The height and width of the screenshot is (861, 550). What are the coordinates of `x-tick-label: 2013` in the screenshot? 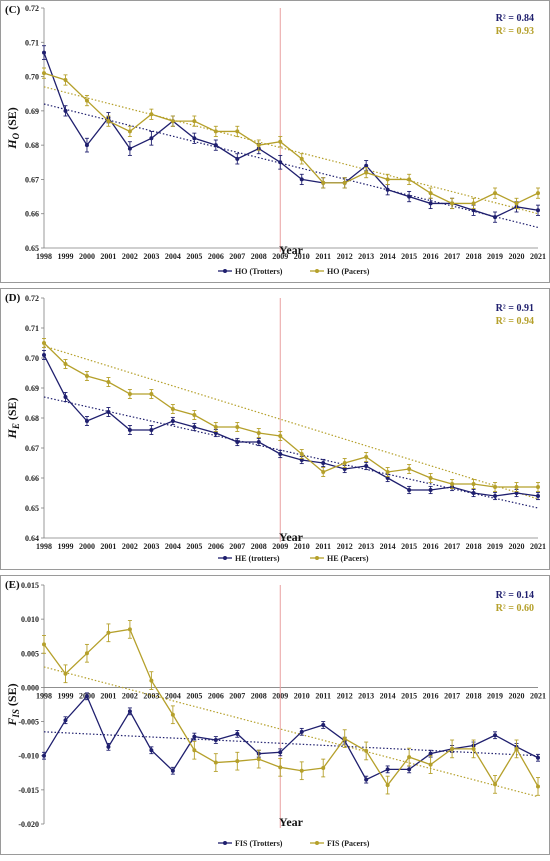 It's located at (366, 546).